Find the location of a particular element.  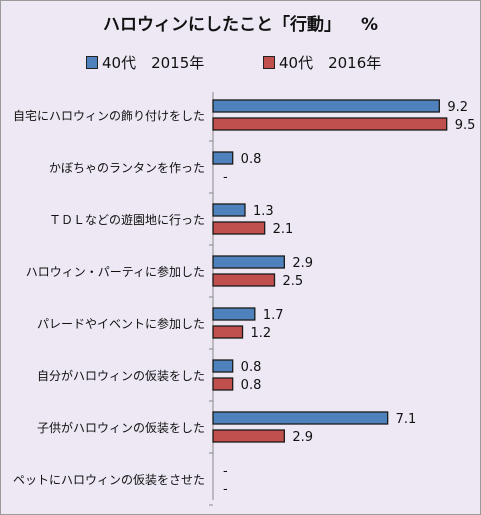

legend-swatch-2016 is located at coordinates (269, 62).